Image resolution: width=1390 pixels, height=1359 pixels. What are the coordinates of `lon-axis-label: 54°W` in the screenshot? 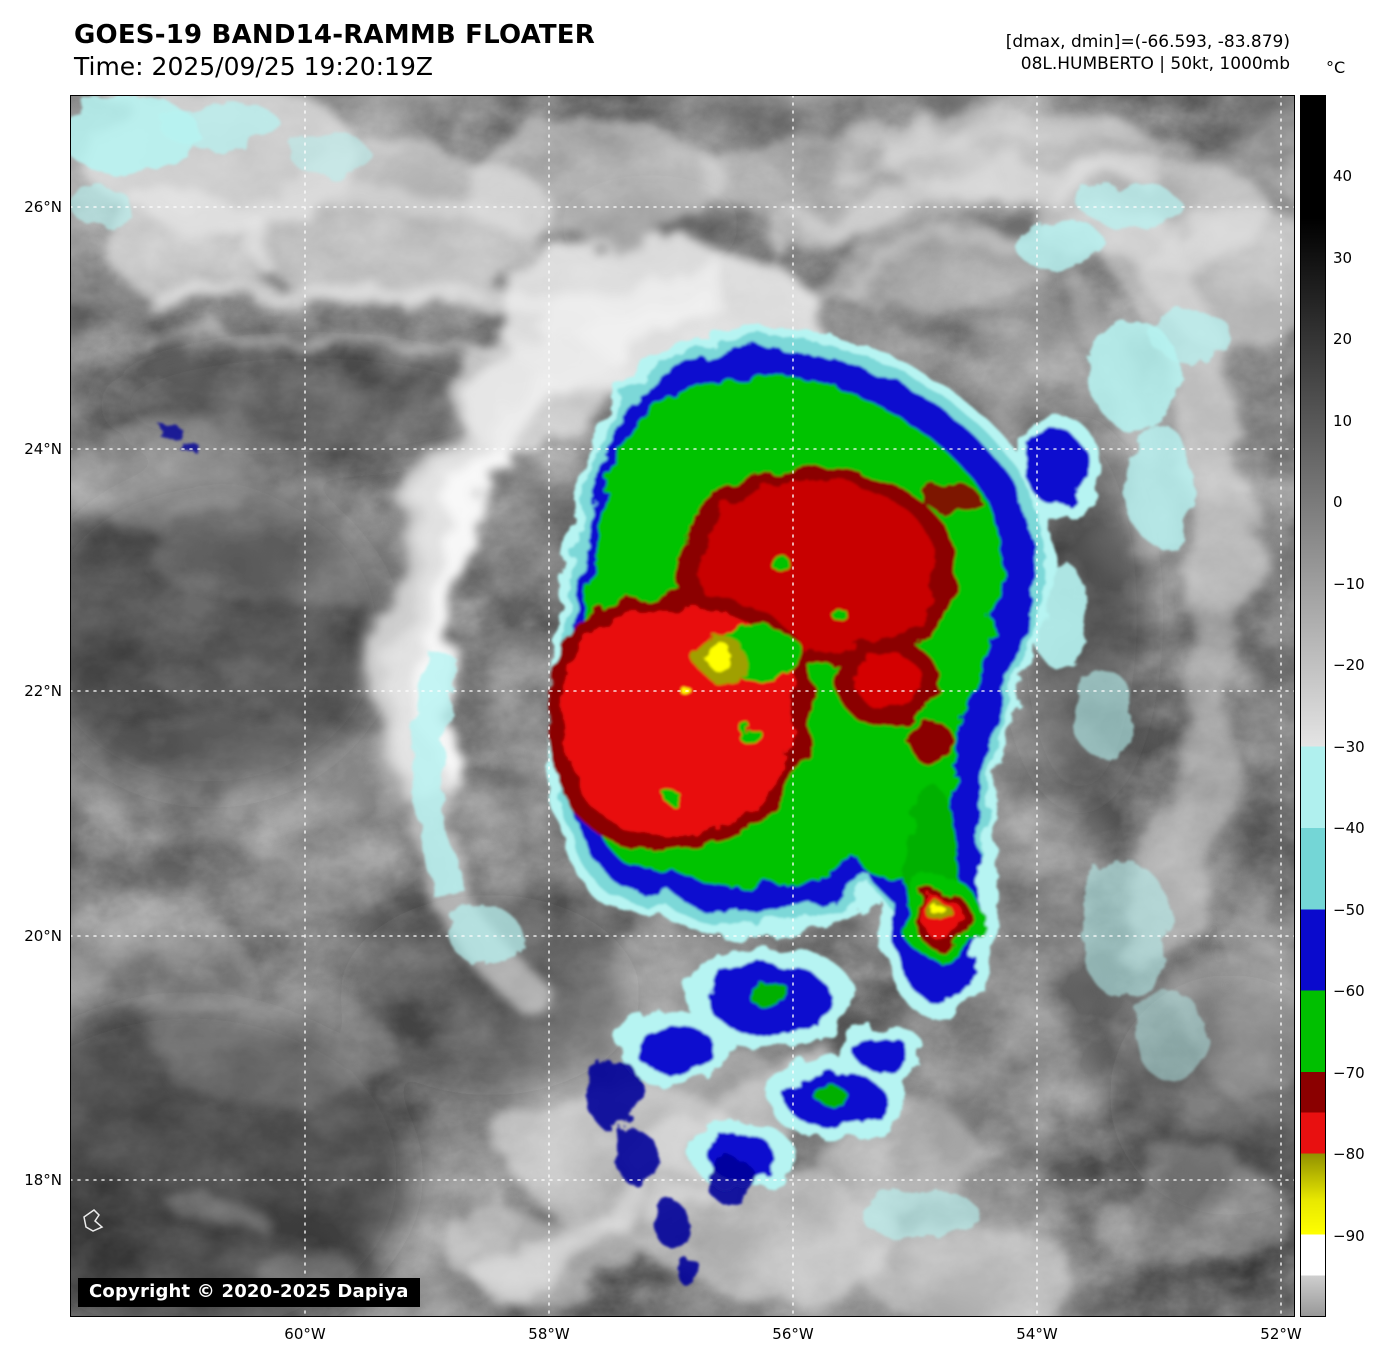 It's located at (1037, 1334).